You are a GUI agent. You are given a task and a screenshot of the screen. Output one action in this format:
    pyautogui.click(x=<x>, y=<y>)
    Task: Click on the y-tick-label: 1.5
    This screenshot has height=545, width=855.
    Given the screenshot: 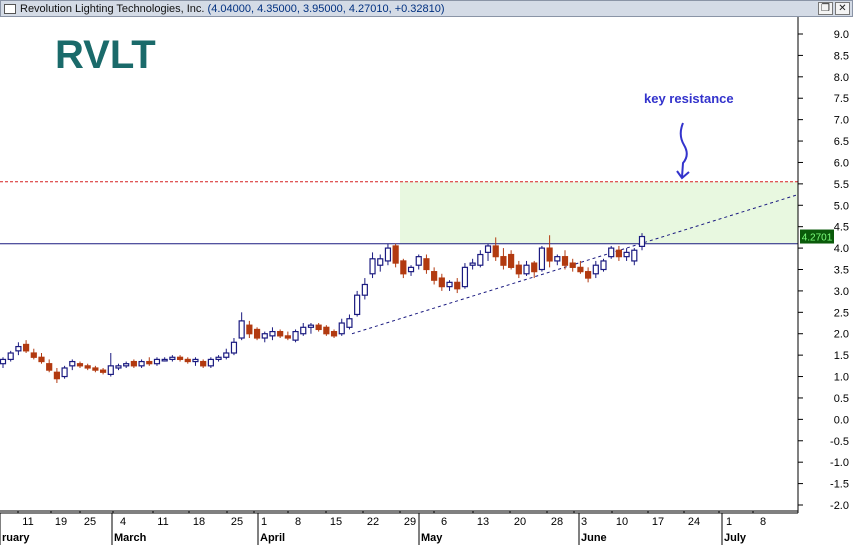 What is the action you would take?
    pyautogui.click(x=841, y=356)
    